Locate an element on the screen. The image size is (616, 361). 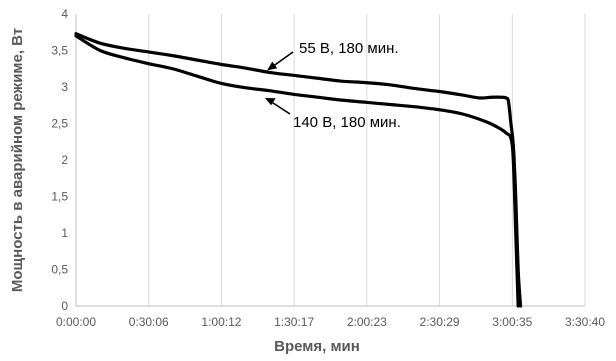
annotation-arrow-55v is located at coordinates (282, 59).